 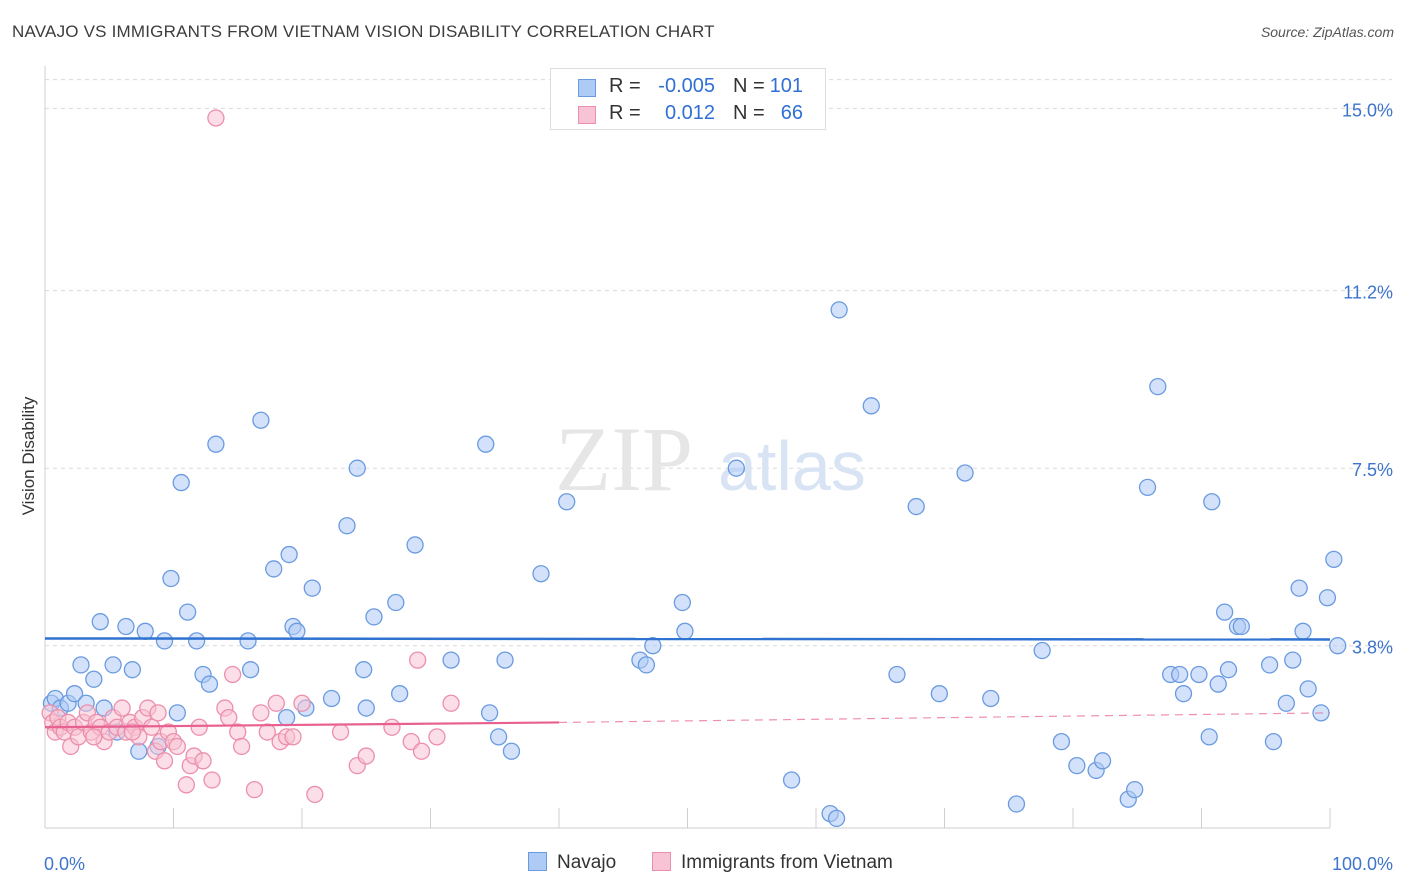 I want to click on n-value: 66, so click(x=791, y=113).